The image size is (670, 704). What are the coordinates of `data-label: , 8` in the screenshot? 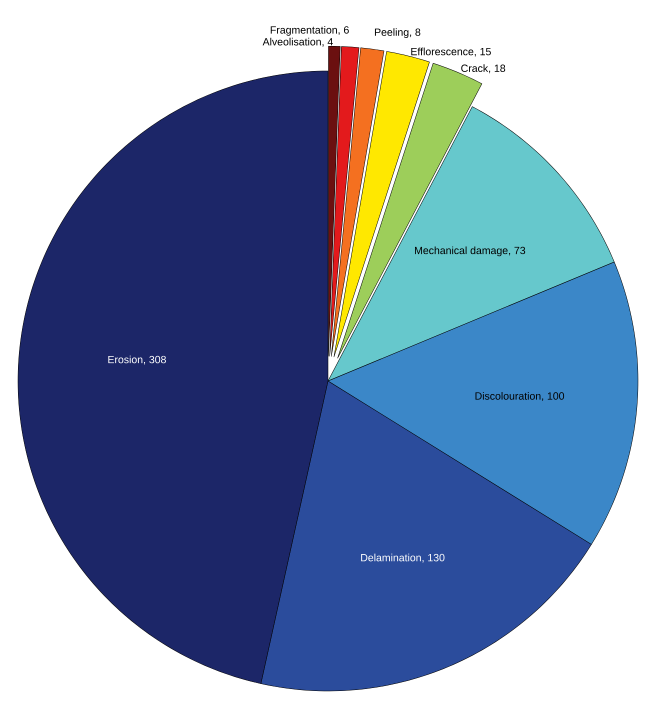 It's located at (415, 33).